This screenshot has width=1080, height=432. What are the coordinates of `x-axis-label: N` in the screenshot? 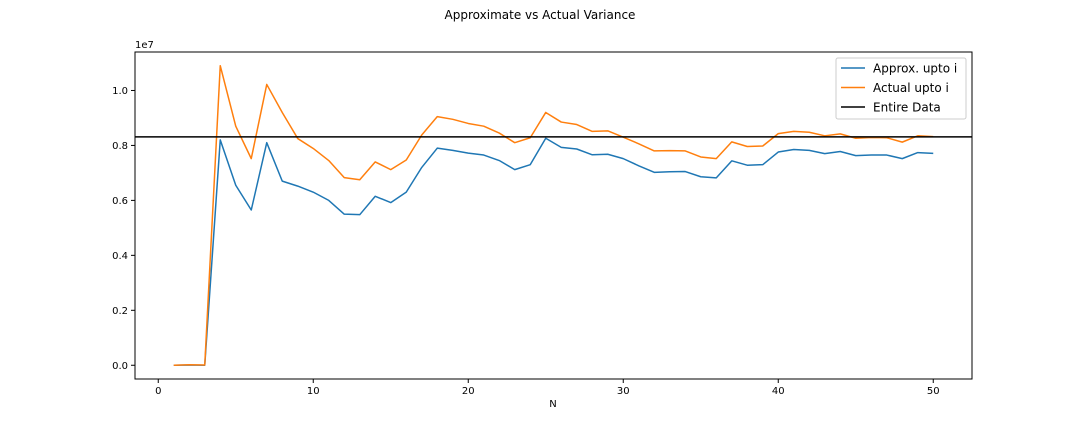 It's located at (552, 404).